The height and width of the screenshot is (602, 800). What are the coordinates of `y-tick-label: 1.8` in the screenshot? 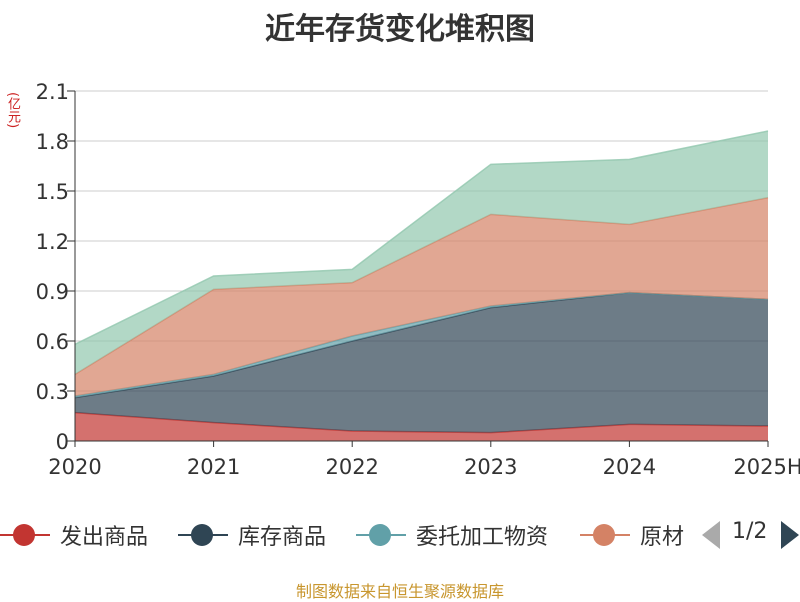 It's located at (52, 142).